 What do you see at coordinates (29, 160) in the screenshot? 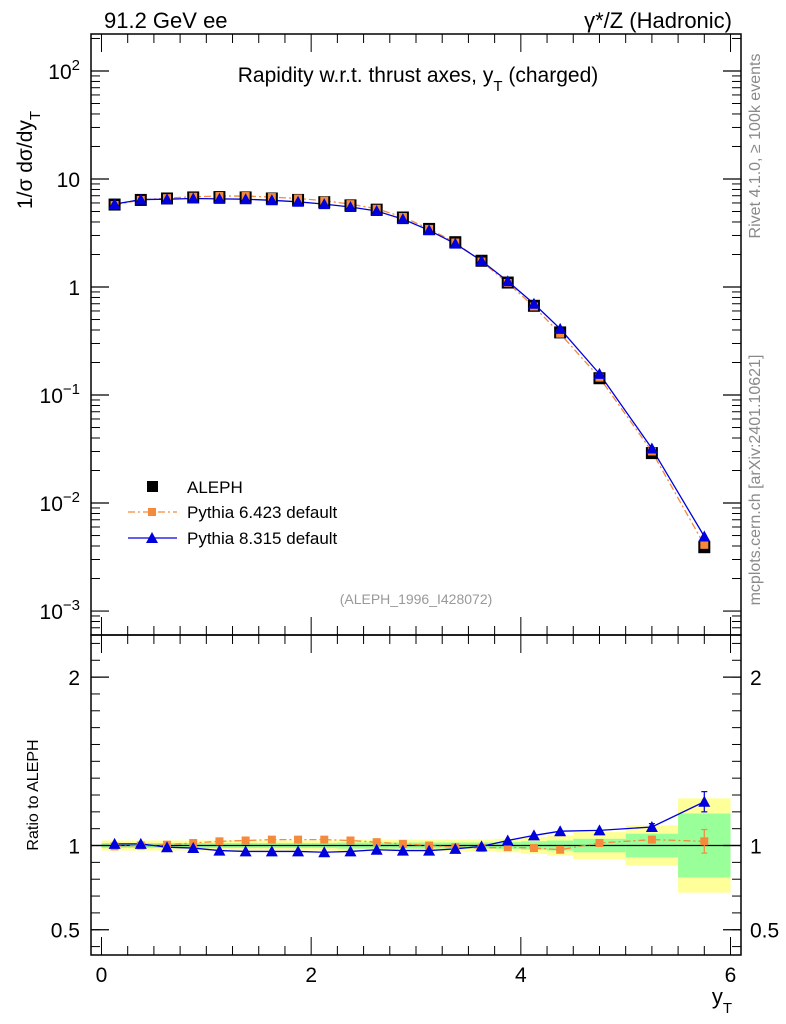
I see `y-axis-label: 1/σ dσ/dyT` at bounding box center [29, 160].